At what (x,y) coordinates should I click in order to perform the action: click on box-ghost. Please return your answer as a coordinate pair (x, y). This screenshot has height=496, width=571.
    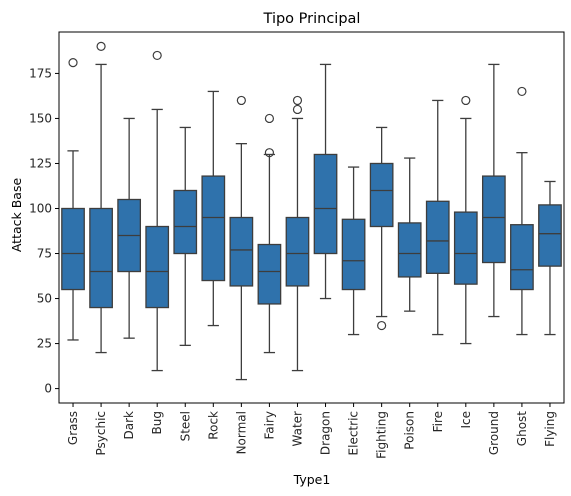
    Looking at the image, I should click on (522, 211).